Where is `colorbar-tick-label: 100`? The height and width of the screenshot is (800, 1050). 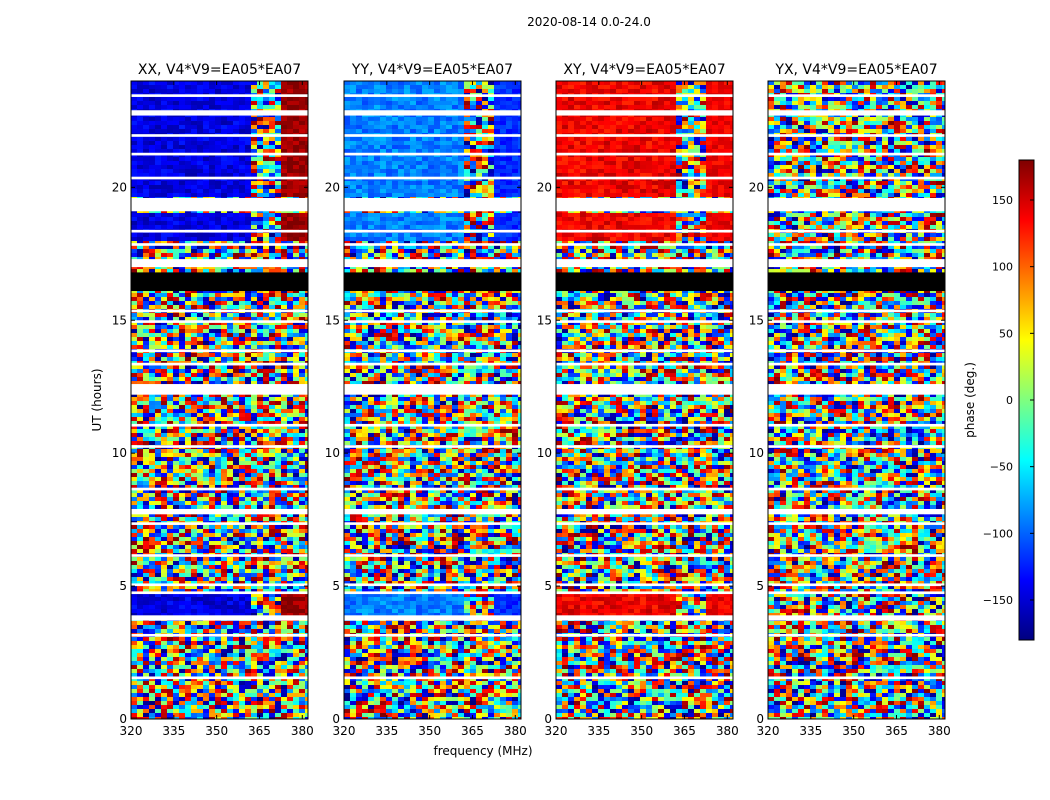 colorbar-tick-label: 100 is located at coordinates (1002, 267).